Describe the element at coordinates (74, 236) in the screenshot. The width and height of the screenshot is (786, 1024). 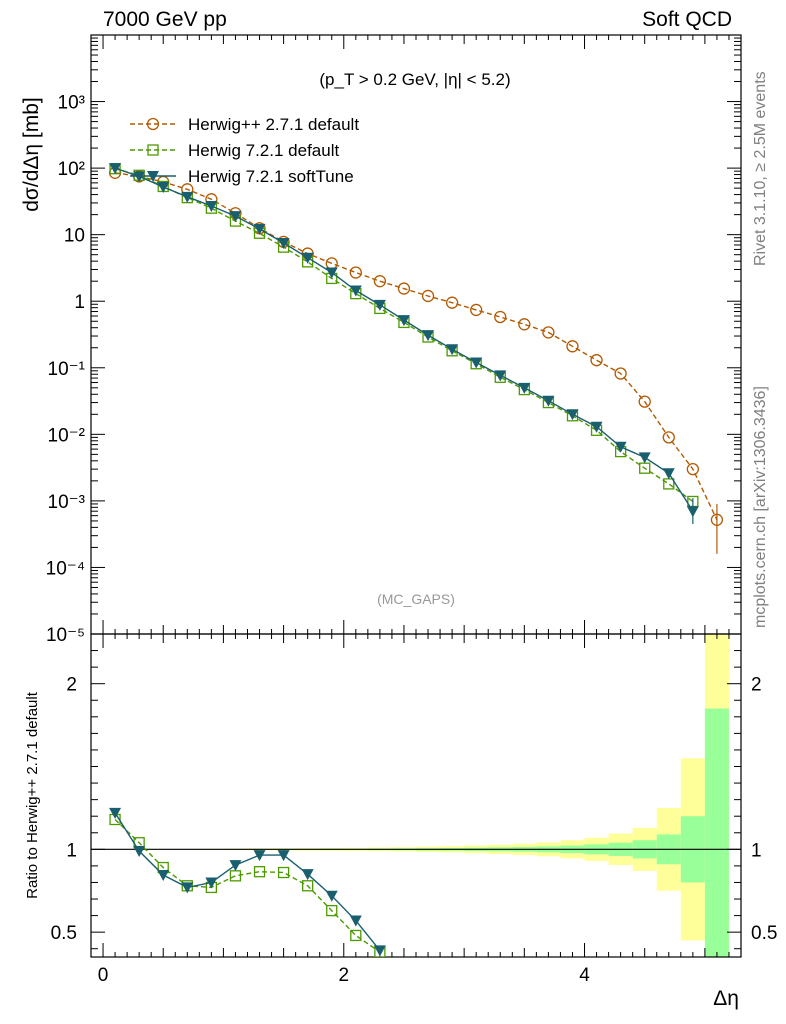
I see `y-tick-label: 10` at that location.